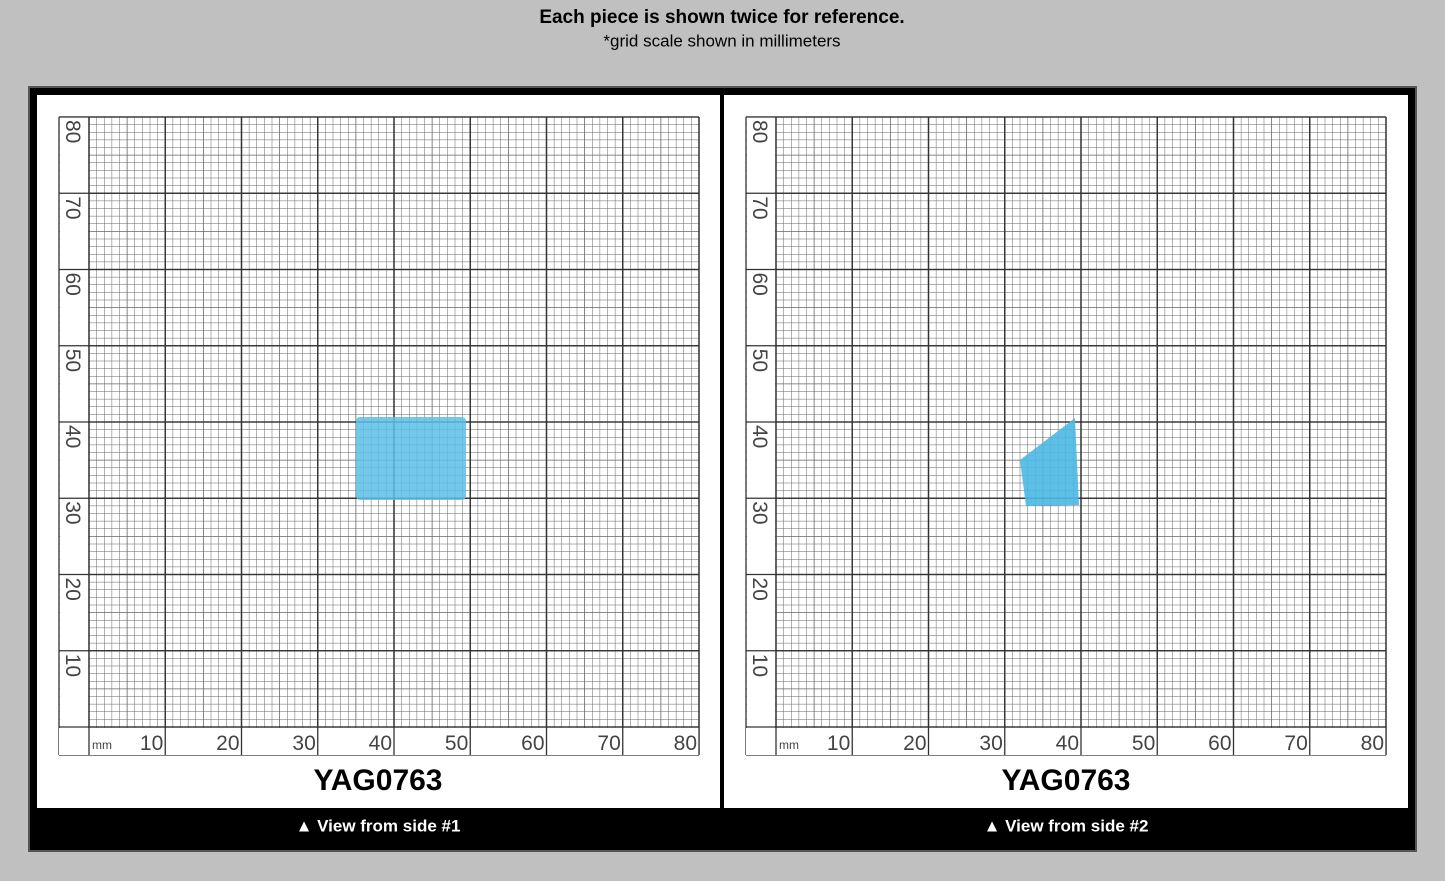  I want to click on title: Each piece is shown twice for reference., so click(721, 17).